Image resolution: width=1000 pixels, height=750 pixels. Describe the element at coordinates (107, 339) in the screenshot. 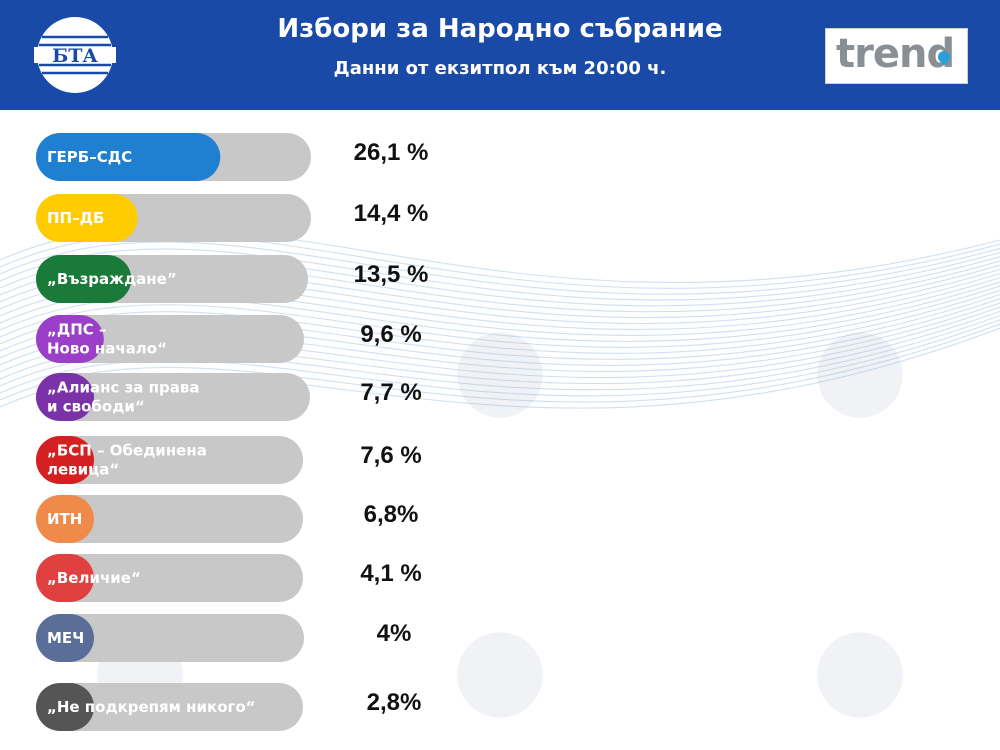

I see `bar-label: „ДПС – Ново начало“` at that location.